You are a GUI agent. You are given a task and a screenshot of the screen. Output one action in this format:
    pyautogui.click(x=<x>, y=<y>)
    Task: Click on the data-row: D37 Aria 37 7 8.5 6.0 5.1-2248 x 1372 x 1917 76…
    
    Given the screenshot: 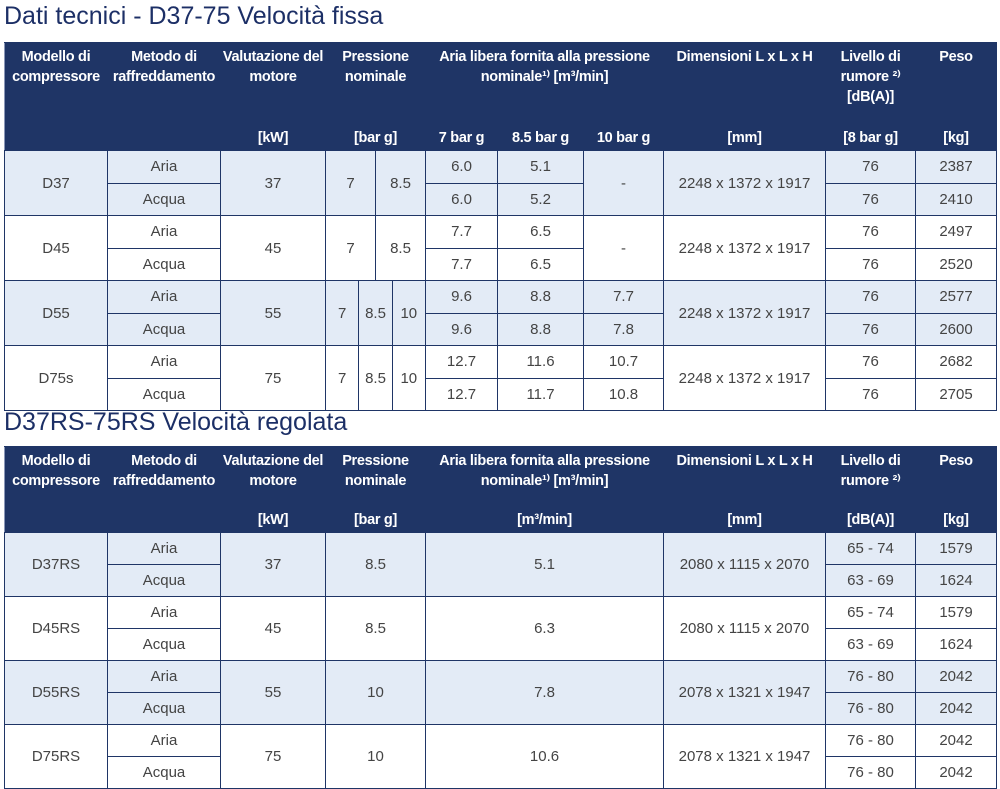 What is the action you would take?
    pyautogui.click(x=500, y=183)
    